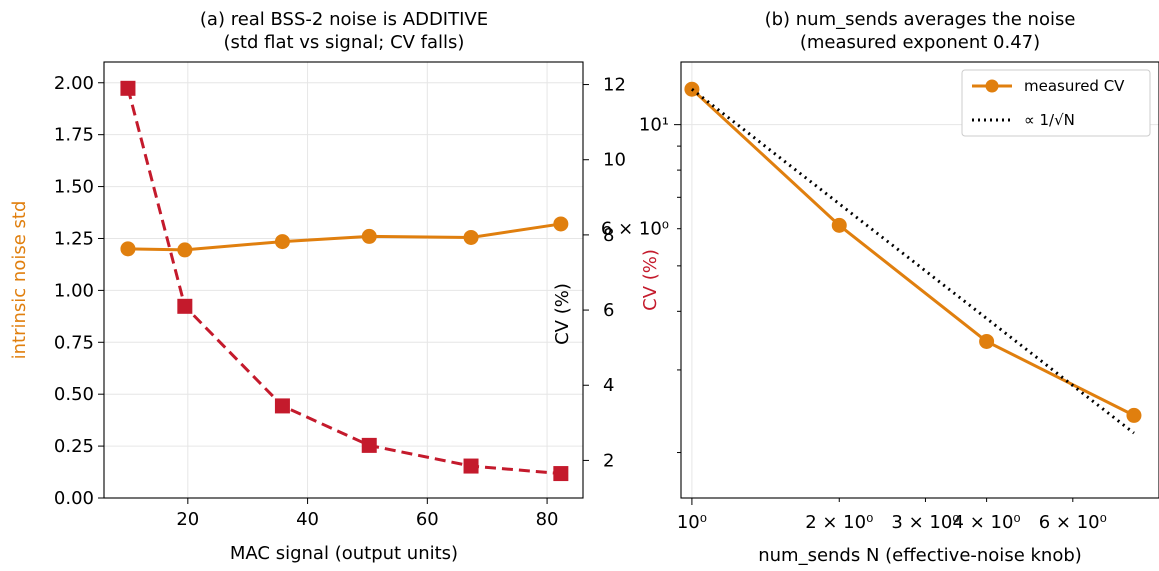  What do you see at coordinates (614, 85) in the screenshot?
I see `panel-a-right-y-tick-label: 12` at bounding box center [614, 85].